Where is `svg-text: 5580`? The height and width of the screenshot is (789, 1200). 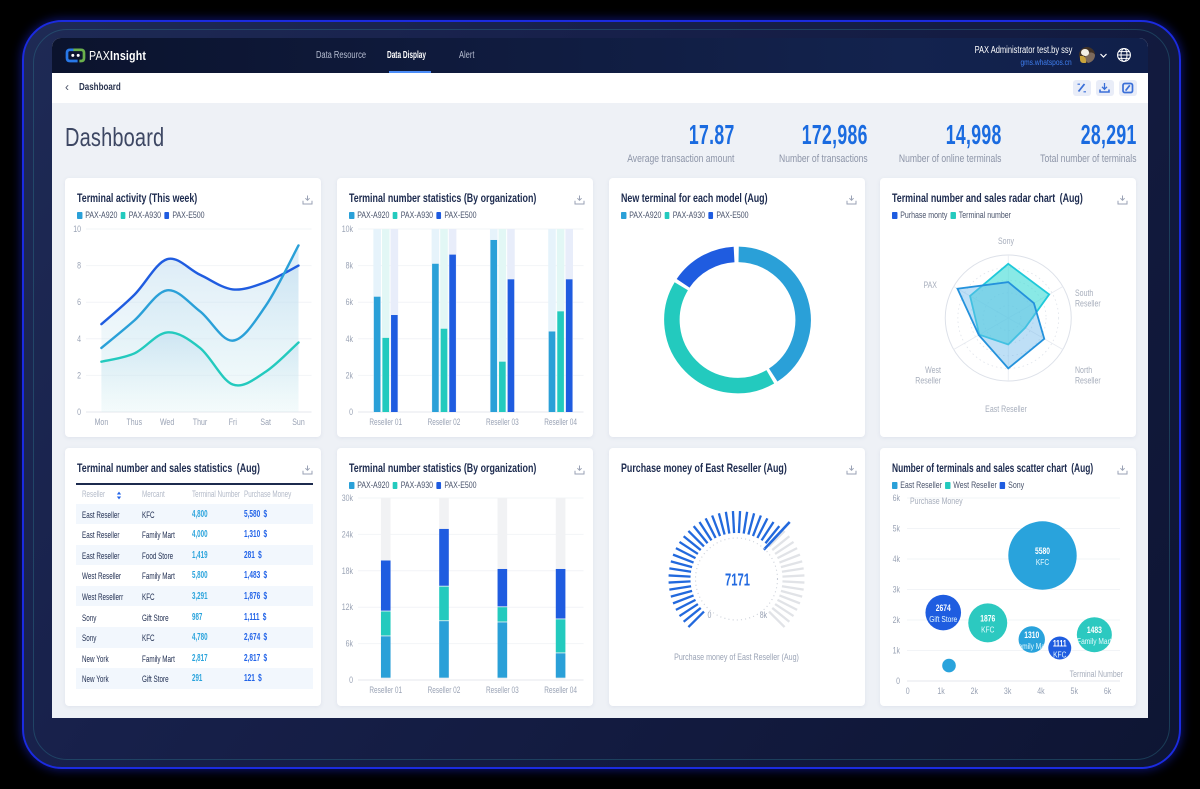 svg-text: 5580 is located at coordinates (1042, 551).